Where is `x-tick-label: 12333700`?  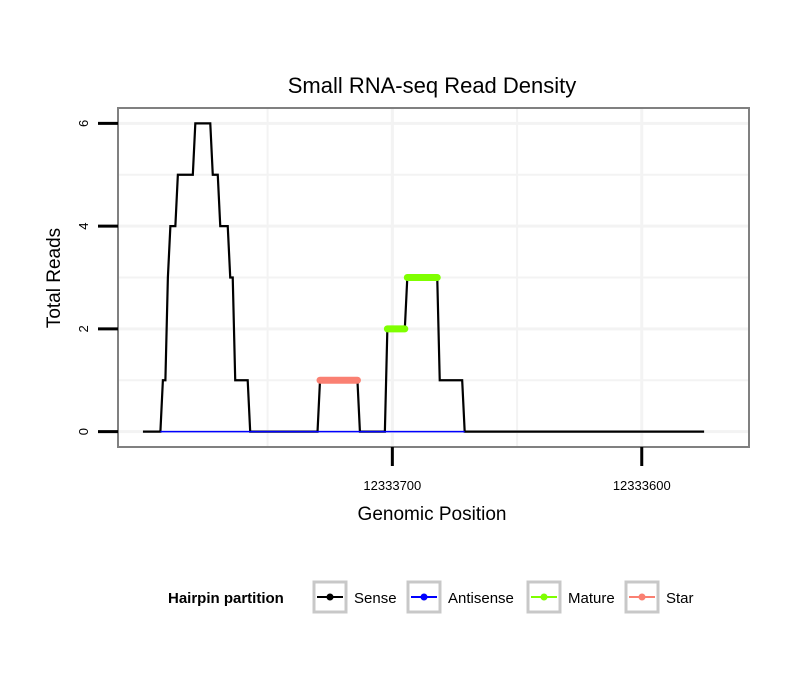 x-tick-label: 12333700 is located at coordinates (392, 485).